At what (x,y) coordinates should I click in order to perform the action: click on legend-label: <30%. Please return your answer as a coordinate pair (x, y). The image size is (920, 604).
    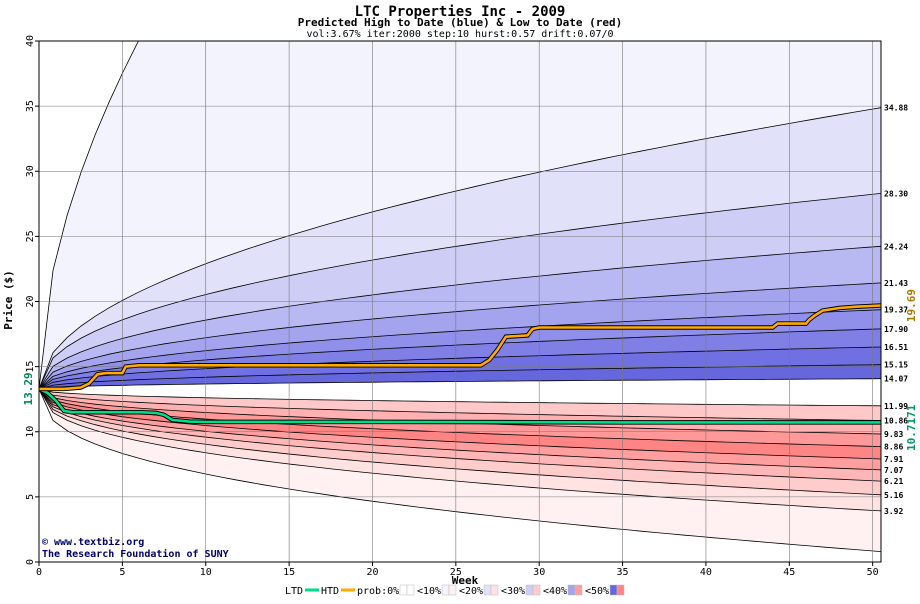
    Looking at the image, I should click on (513, 591).